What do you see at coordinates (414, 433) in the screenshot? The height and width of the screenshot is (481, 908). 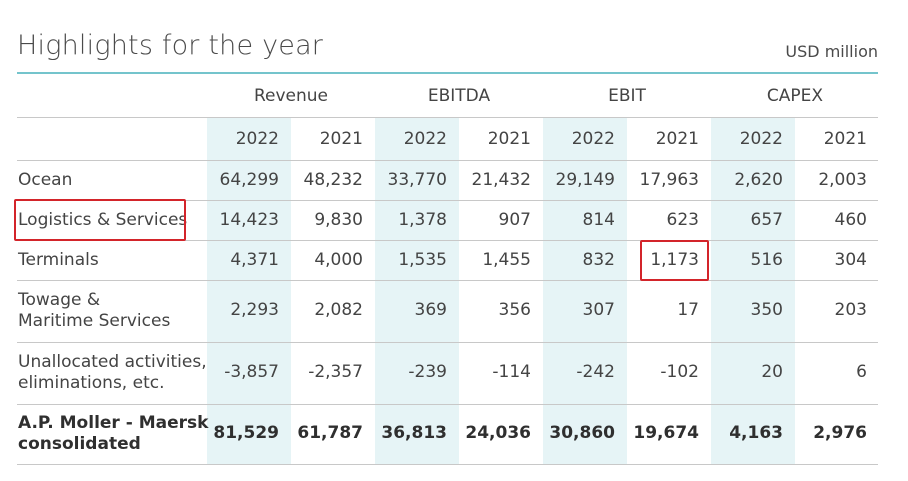 I see `table-cell: 36,813` at bounding box center [414, 433].